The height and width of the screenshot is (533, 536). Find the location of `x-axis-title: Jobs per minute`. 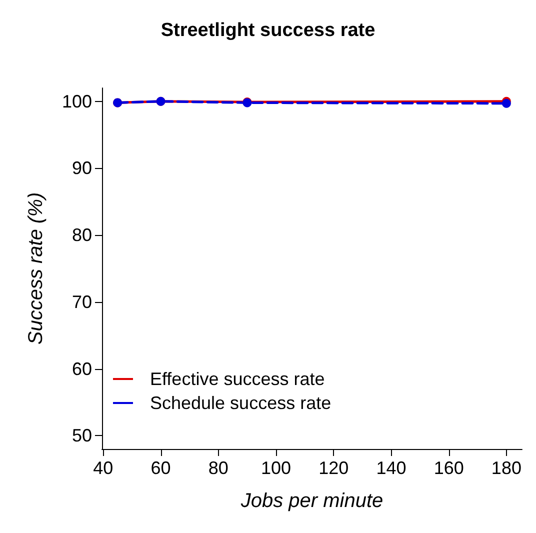

x-axis-title: Jobs per minute is located at coordinates (312, 501).